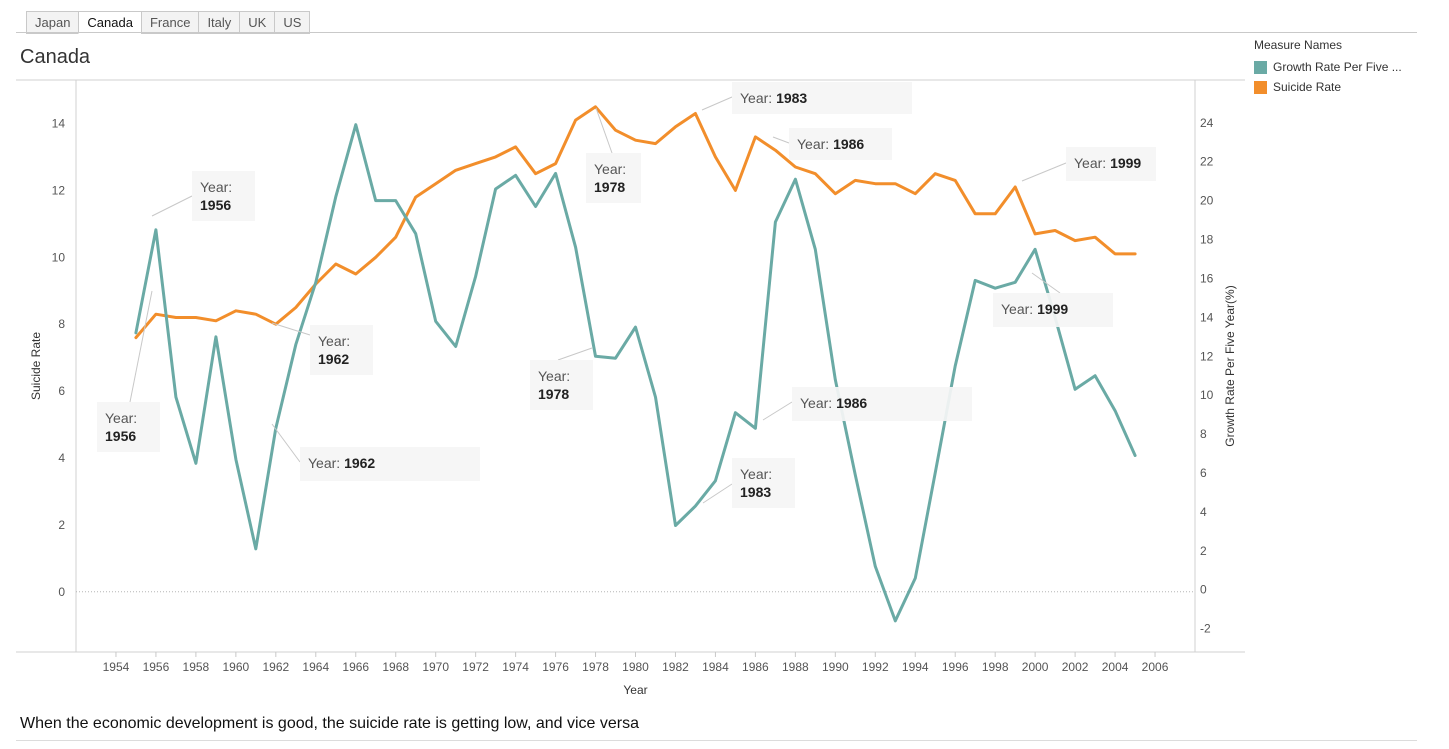 The image size is (1449, 749). I want to click on x-tick-label: 1994, so click(915, 667).